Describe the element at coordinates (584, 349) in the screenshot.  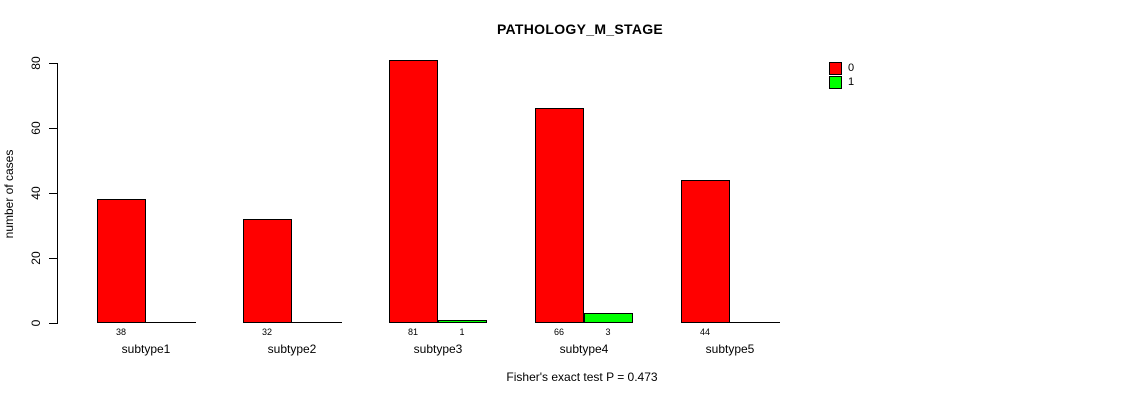
I see `x-category-label: subtype4` at that location.